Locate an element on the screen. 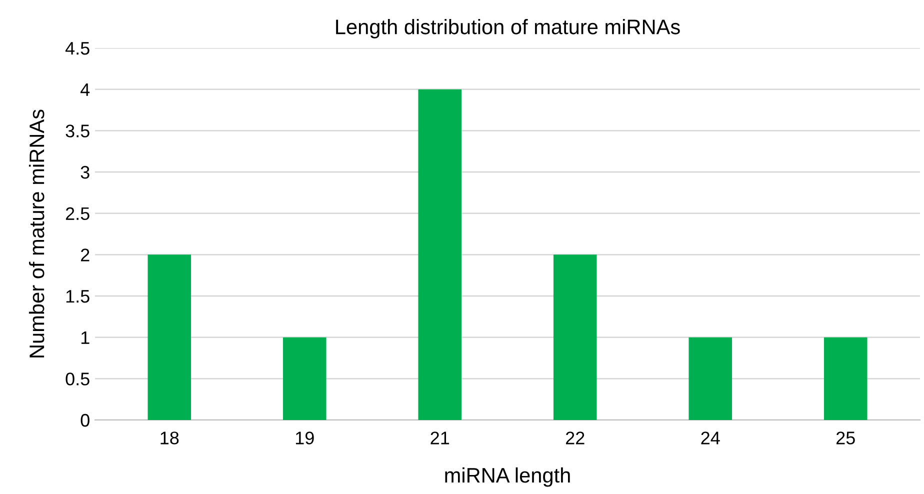 The image size is (924, 494). x-tick-label: 22 is located at coordinates (575, 438).